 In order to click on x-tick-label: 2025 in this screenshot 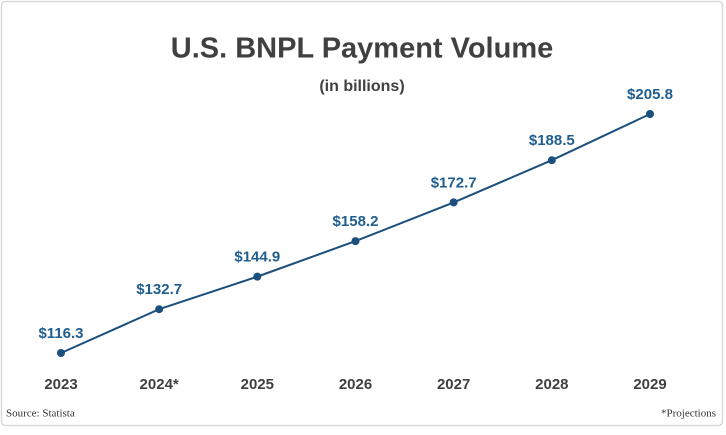, I will do `click(257, 384)`.